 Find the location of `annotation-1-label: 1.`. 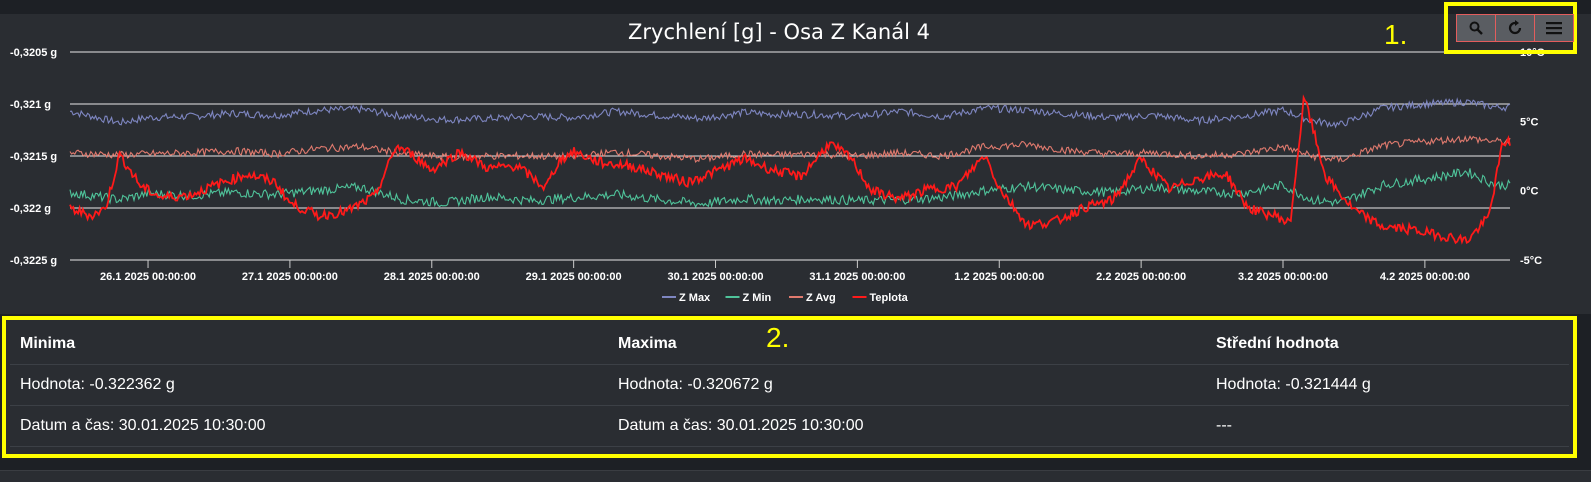

annotation-1-label: 1. is located at coordinates (1395, 34).